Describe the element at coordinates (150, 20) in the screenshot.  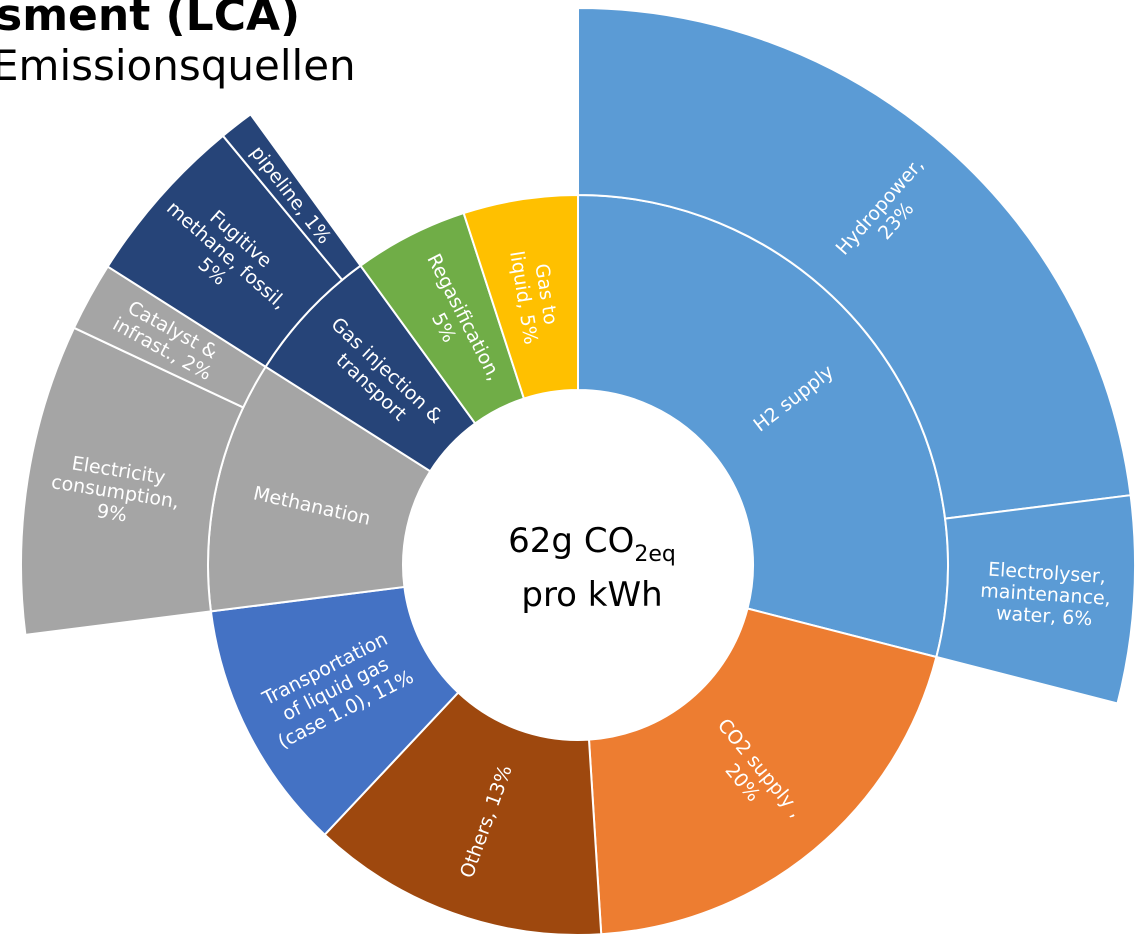
I see `chart-title: sment (LCA)` at that location.